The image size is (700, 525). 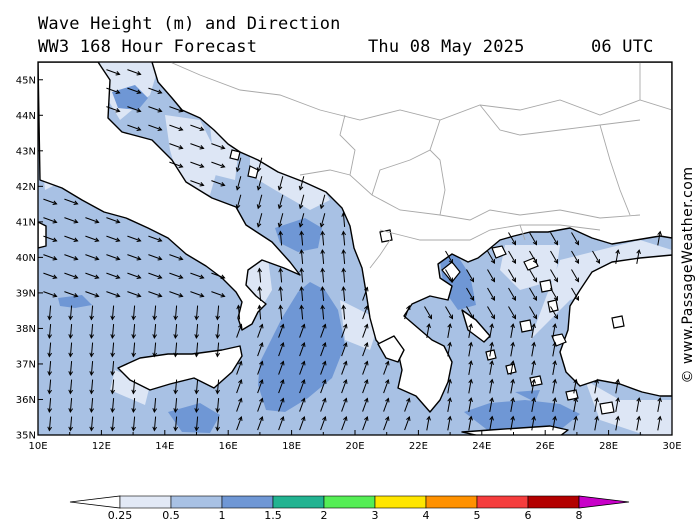 I want to click on lon-tick-label: 20E, so click(x=354, y=446).